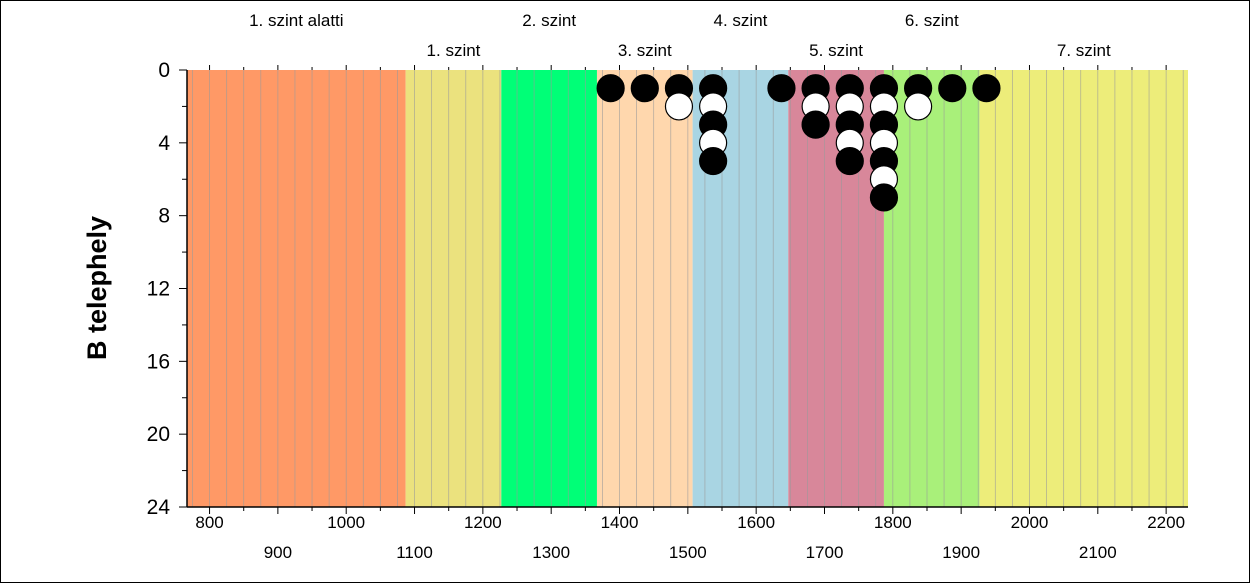 The height and width of the screenshot is (583, 1250). I want to click on y-tick-label: 4, so click(164, 143).